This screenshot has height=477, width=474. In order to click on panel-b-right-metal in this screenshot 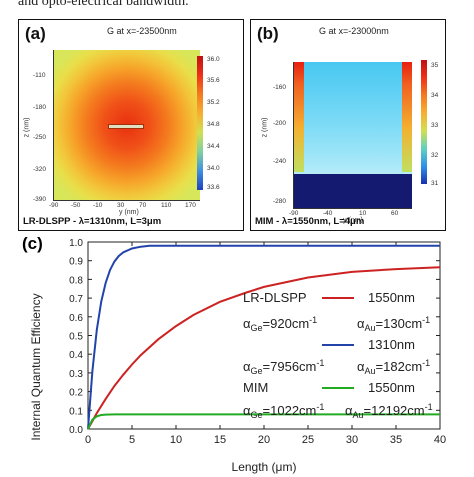, I will do `click(407, 117)`.